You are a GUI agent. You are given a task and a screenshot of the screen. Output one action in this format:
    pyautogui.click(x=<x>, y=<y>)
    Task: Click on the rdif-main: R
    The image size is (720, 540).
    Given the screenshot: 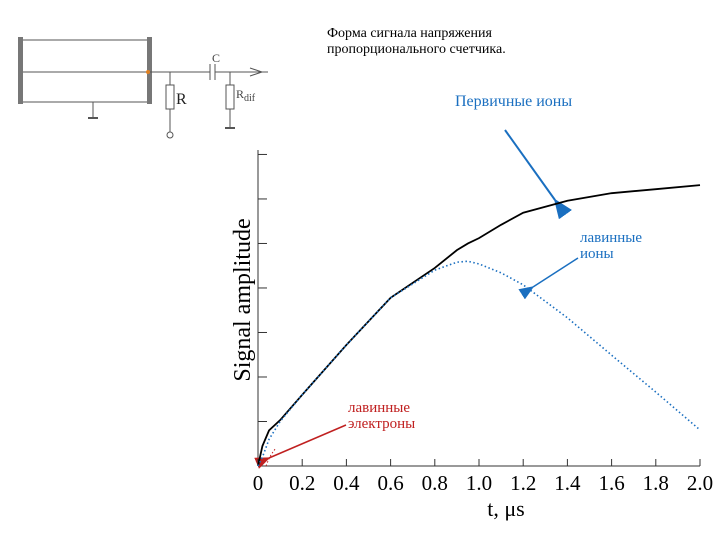 What is the action you would take?
    pyautogui.click(x=240, y=94)
    